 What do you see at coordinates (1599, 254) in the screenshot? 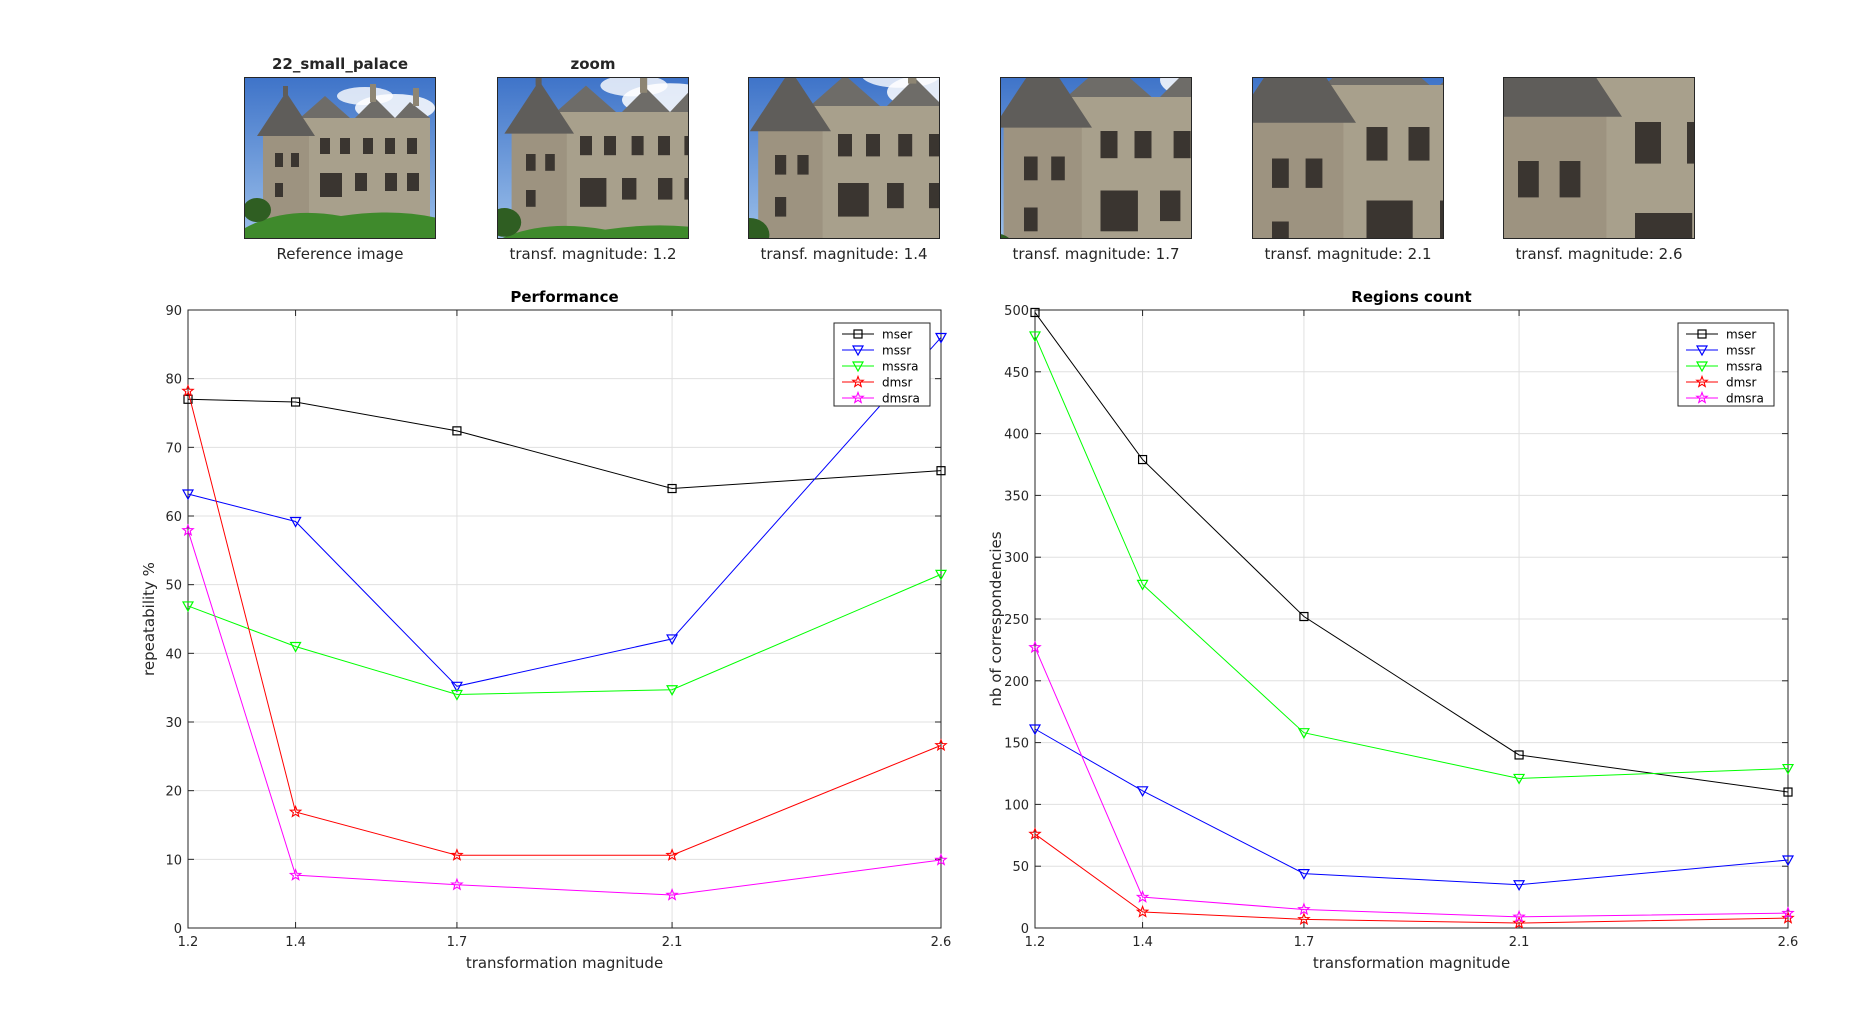
I see `thumbnail-caption: transf. magnitude: 2.6` at bounding box center [1599, 254].